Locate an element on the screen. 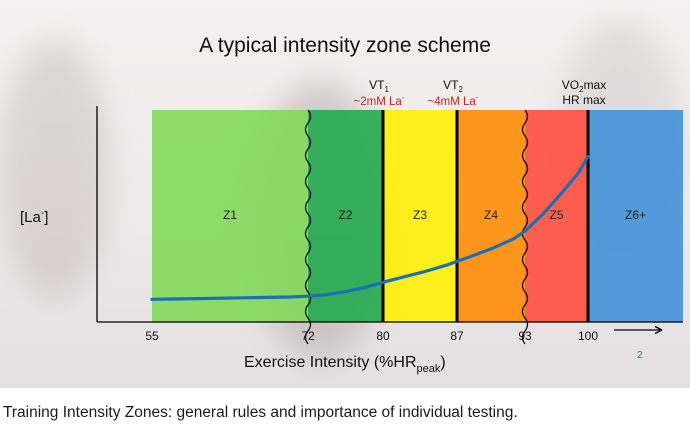 The width and height of the screenshot is (690, 429). y-axis-label: [La-] is located at coordinates (34, 217).